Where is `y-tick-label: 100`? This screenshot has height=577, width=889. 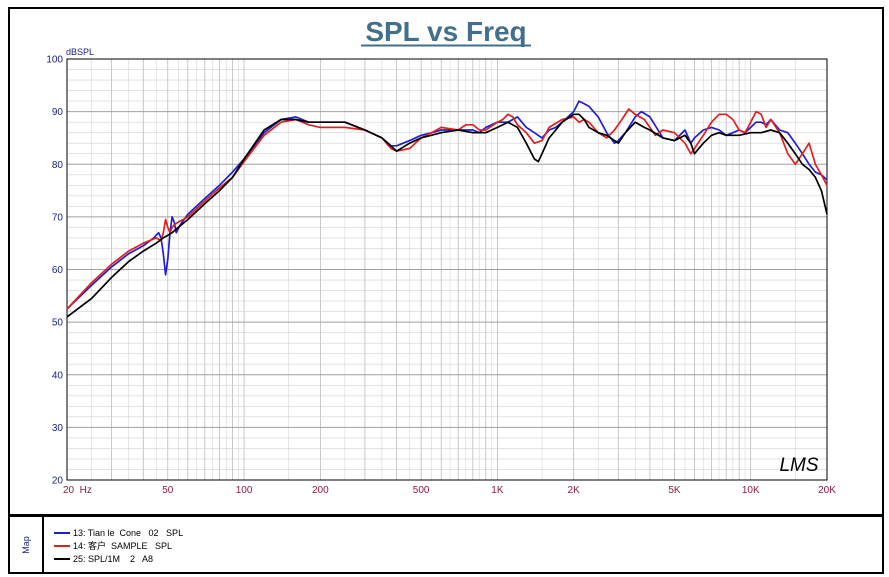
y-tick-label: 100 is located at coordinates (54, 60).